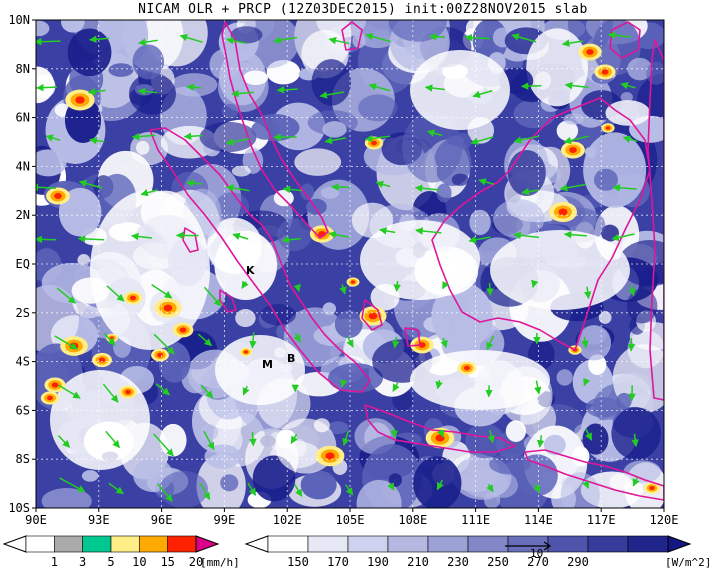  Describe the element at coordinates (541, 224) in the screenshot. I see `coastline-borneo` at that location.